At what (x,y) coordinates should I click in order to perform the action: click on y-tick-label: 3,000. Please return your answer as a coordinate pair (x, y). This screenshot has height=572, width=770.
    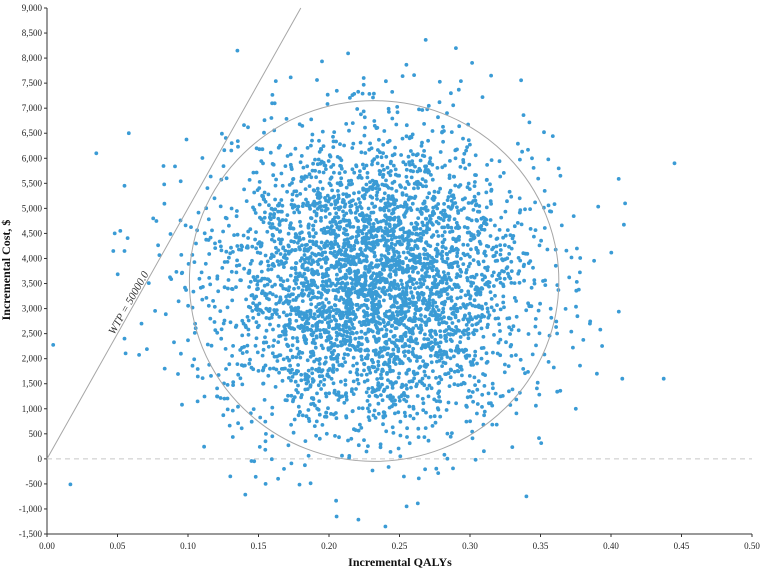
    Looking at the image, I should click on (32, 309).